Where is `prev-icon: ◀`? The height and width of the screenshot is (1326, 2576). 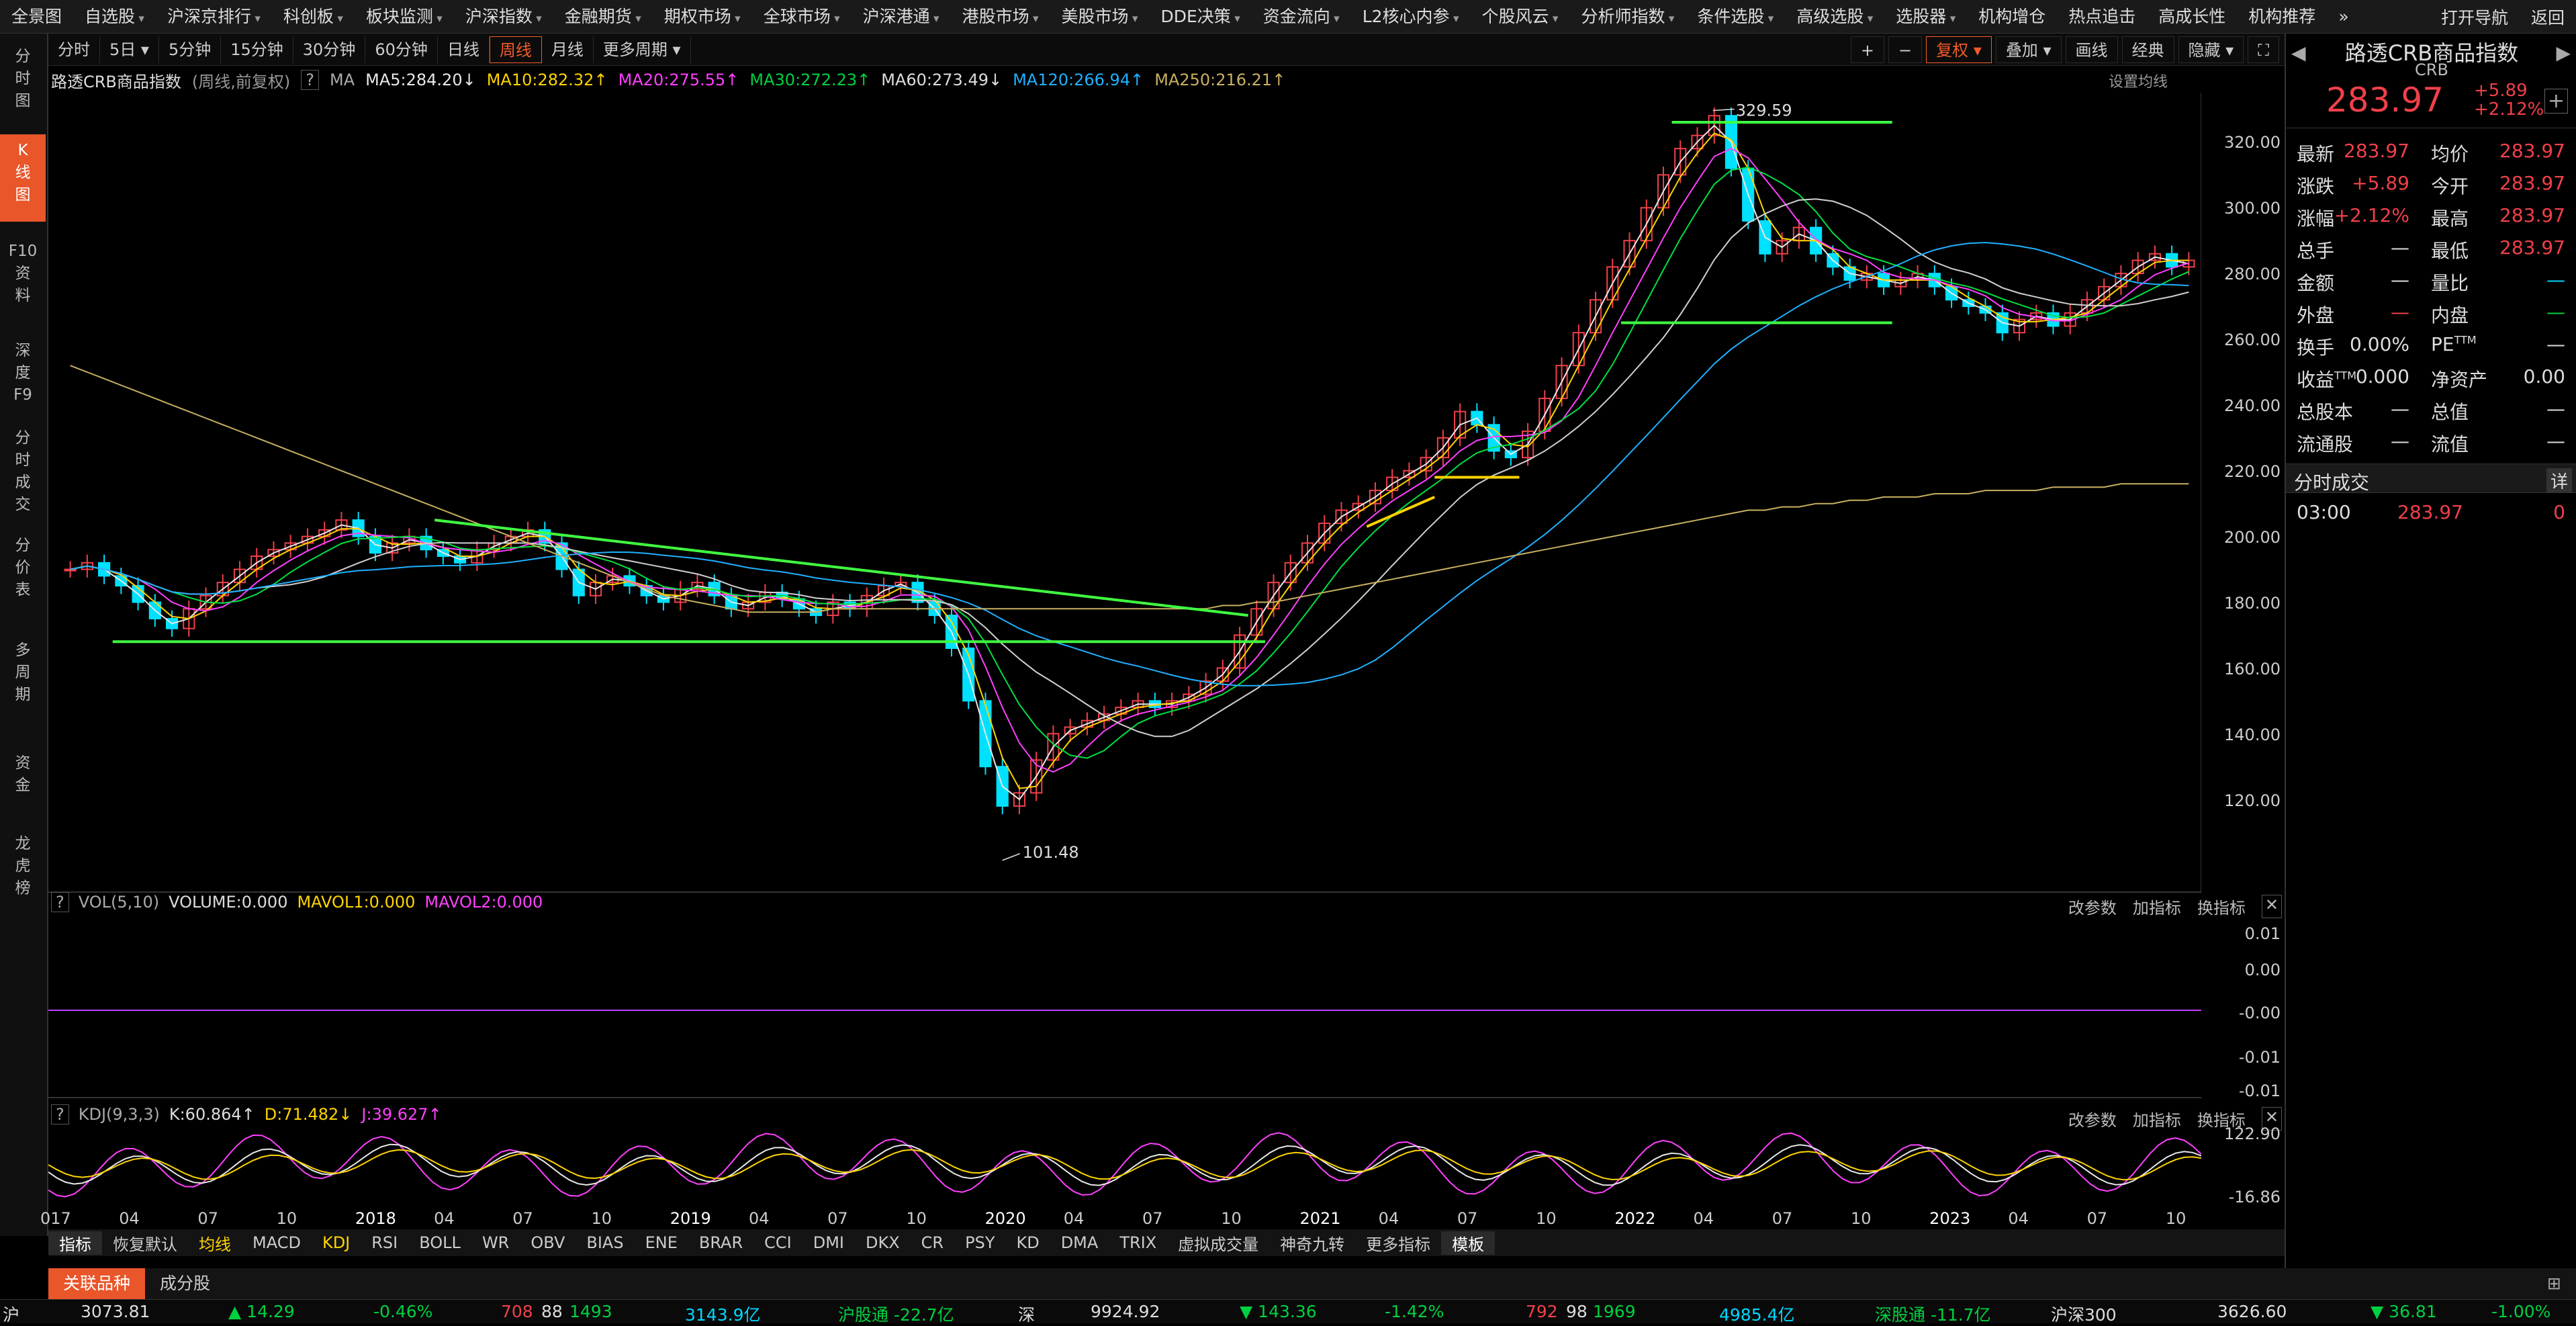
prev-icon: ◀ is located at coordinates (2298, 53).